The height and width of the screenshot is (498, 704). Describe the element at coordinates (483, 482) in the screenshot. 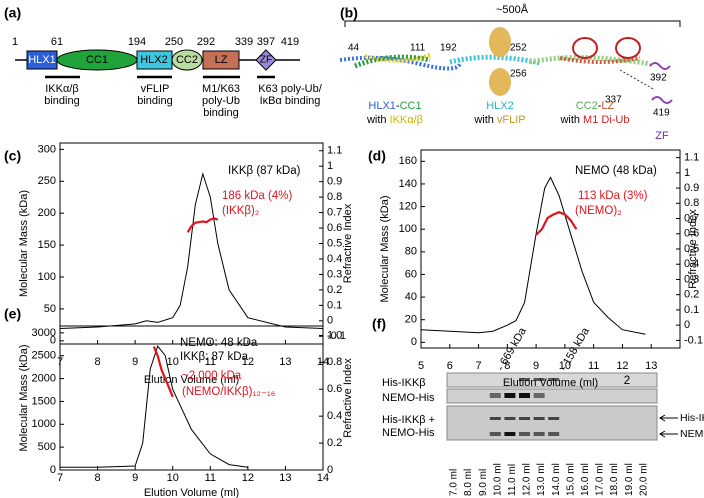

I see `lane-label: 9.0 ml` at that location.